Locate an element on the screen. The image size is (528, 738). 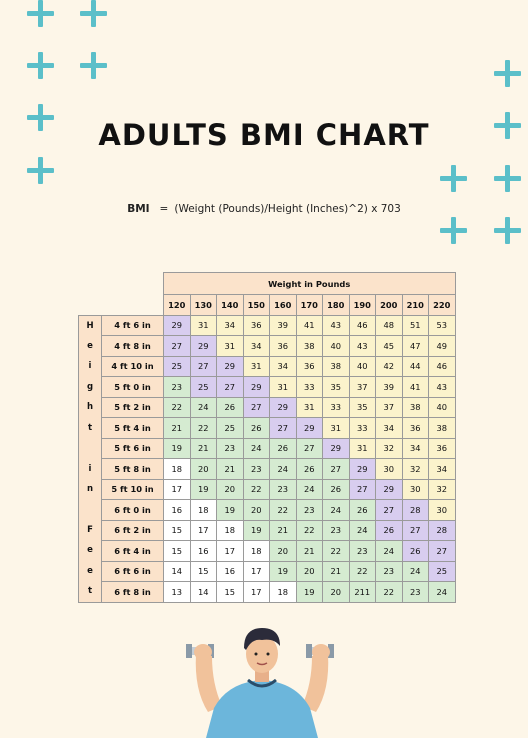
table-row: 5 ft 10 in 17 19 20 22 23 24 26 27 29 30 32 is located at coordinates (267, 489).